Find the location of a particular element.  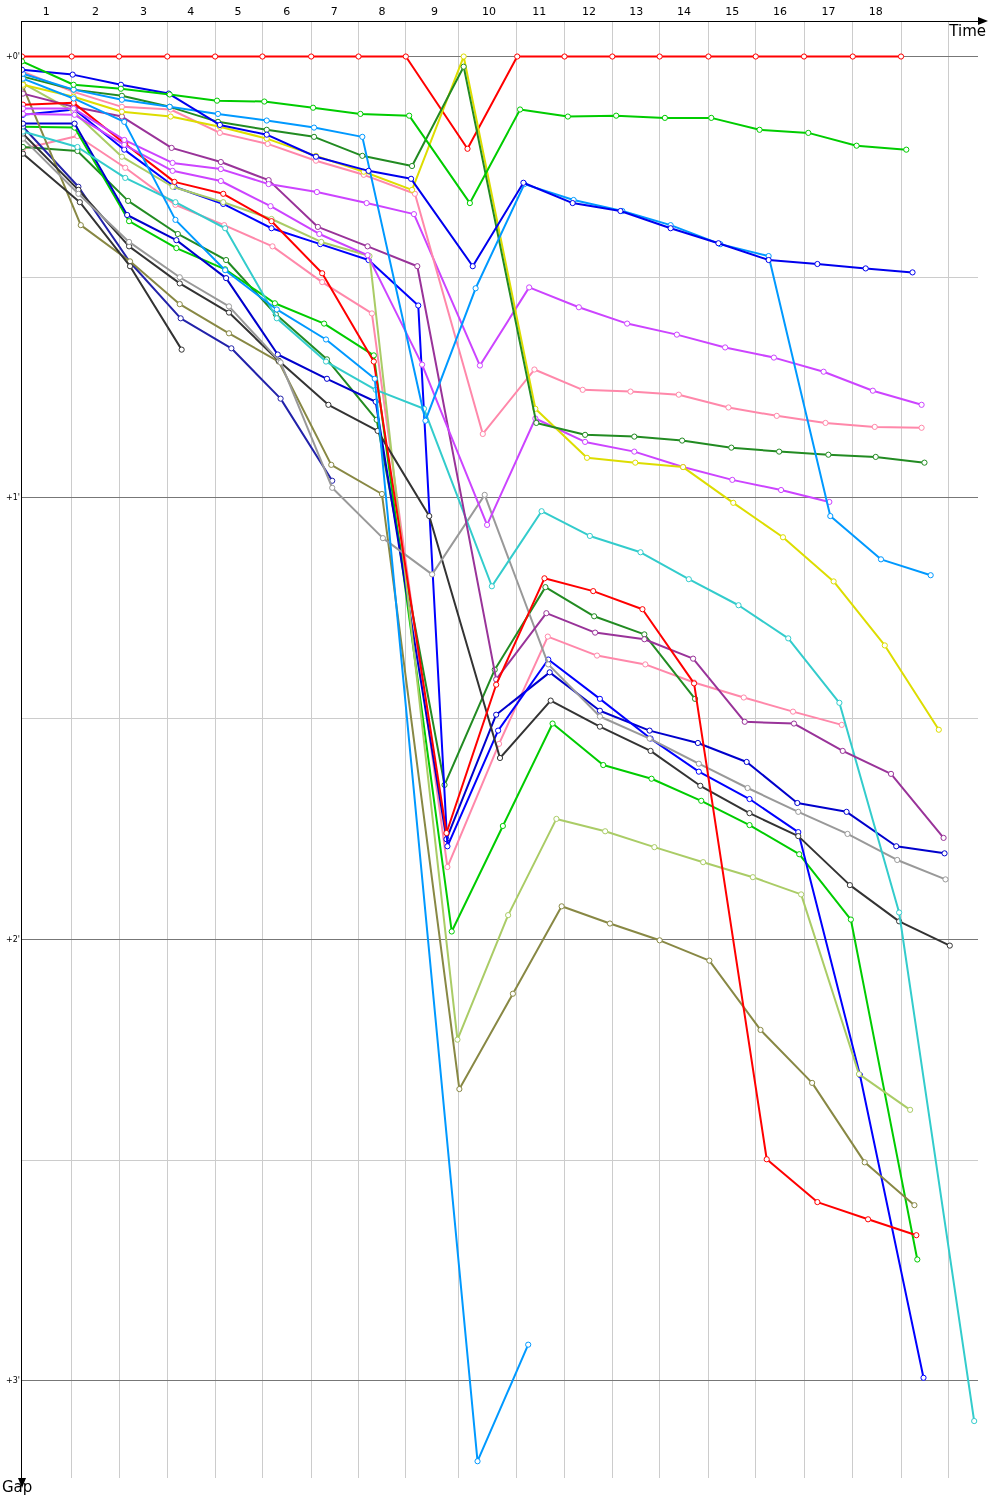

y-tick-label: +2' is located at coordinates (12, 939).